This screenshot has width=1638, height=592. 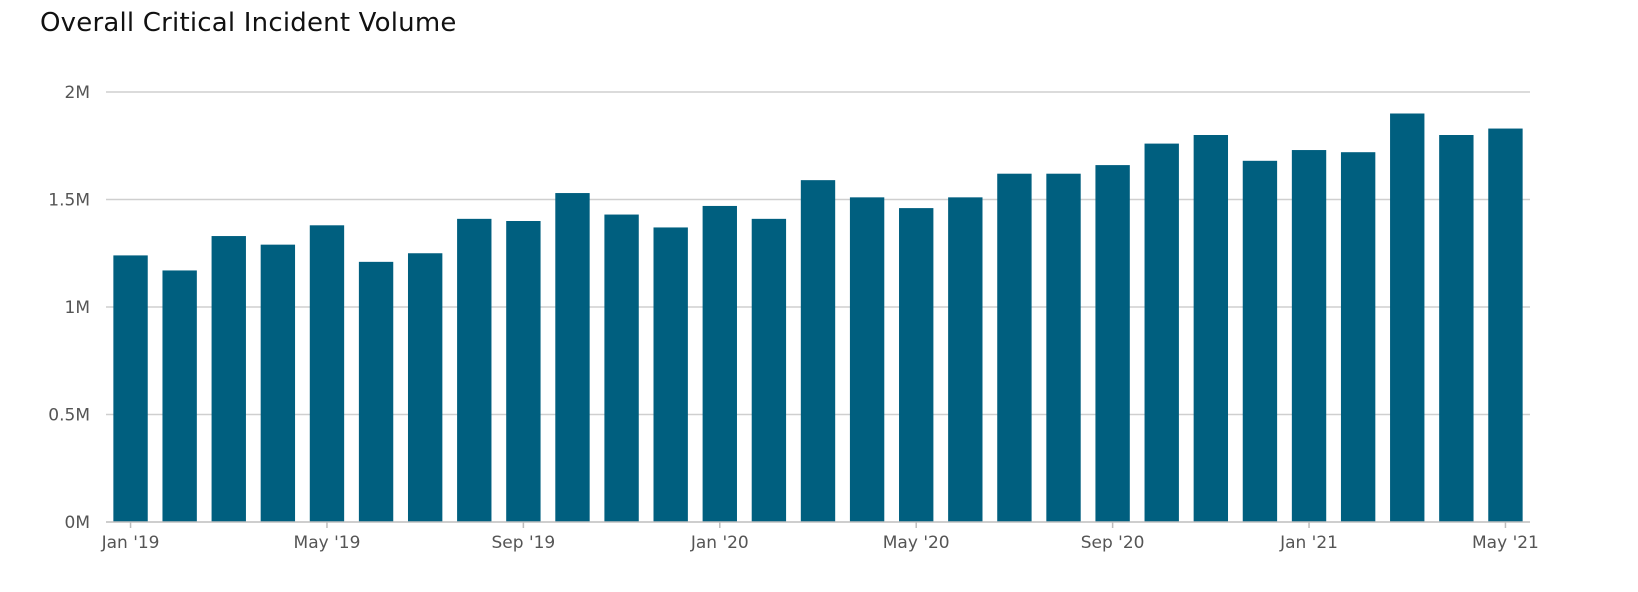 What do you see at coordinates (1505, 543) in the screenshot?
I see `x-tick-label: May '21` at bounding box center [1505, 543].